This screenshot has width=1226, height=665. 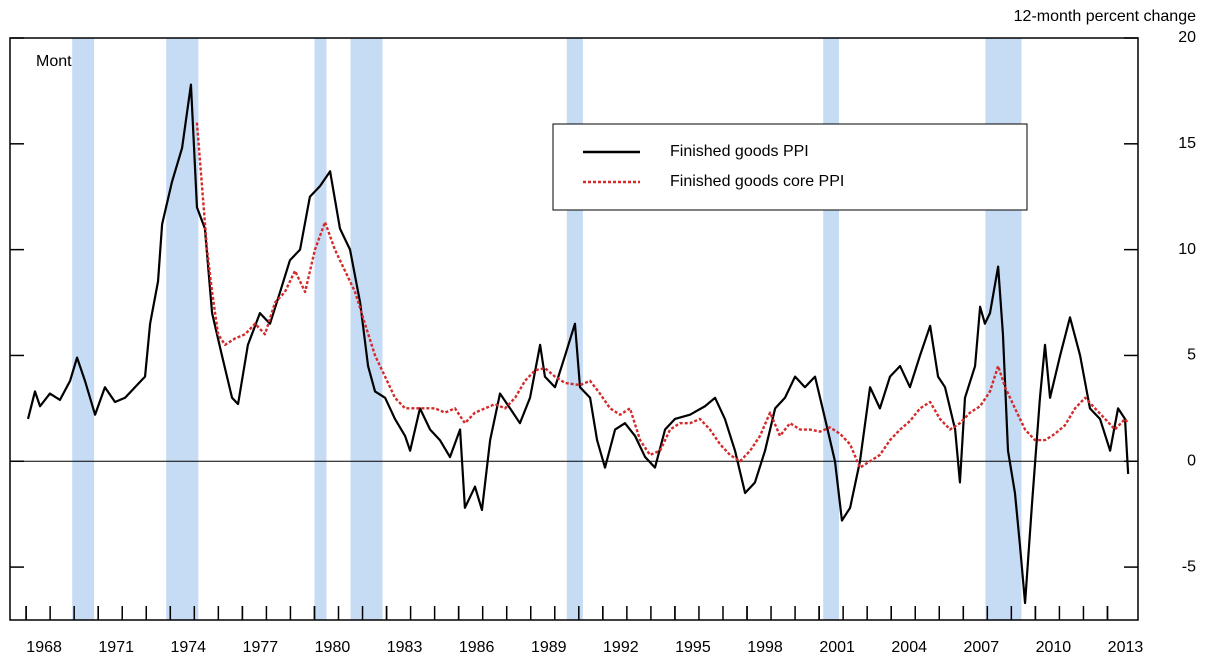 What do you see at coordinates (1191, 355) in the screenshot?
I see `y-tick-label: 5` at bounding box center [1191, 355].